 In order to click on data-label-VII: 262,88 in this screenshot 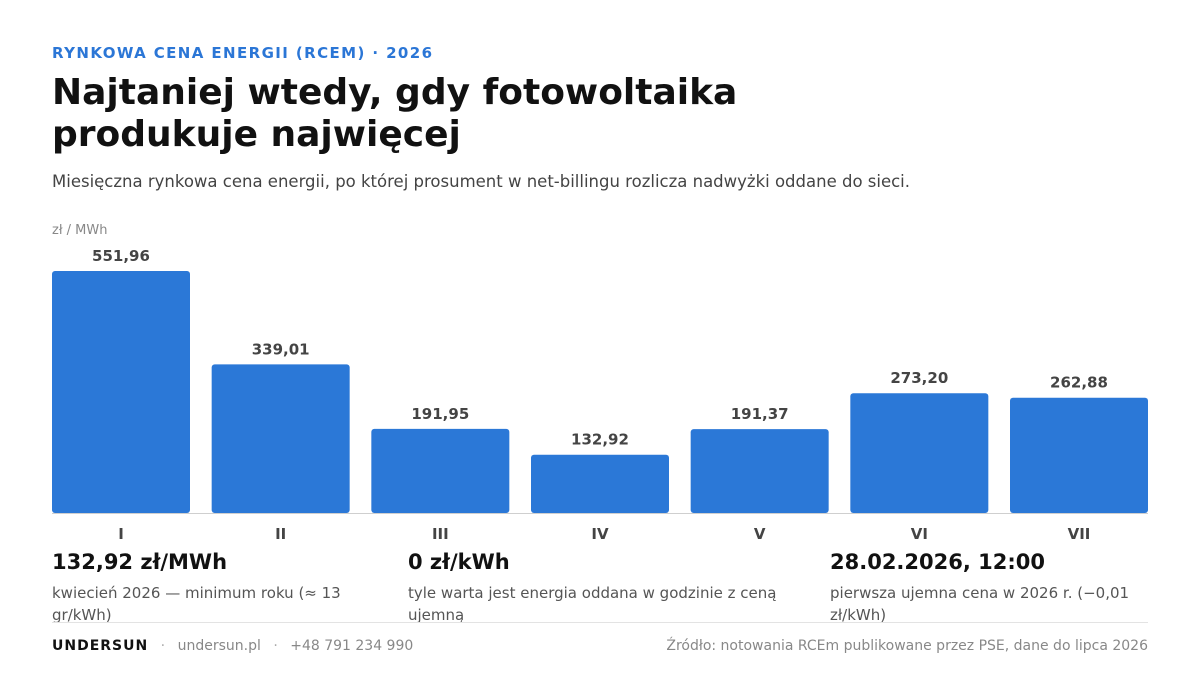, I will do `click(1079, 383)`.